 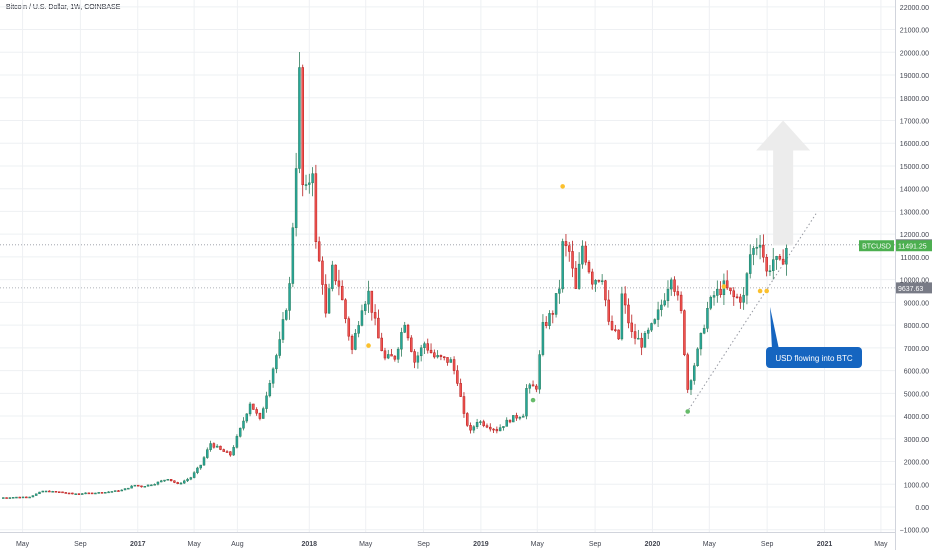 I want to click on x-tick-label: May, so click(x=366, y=544).